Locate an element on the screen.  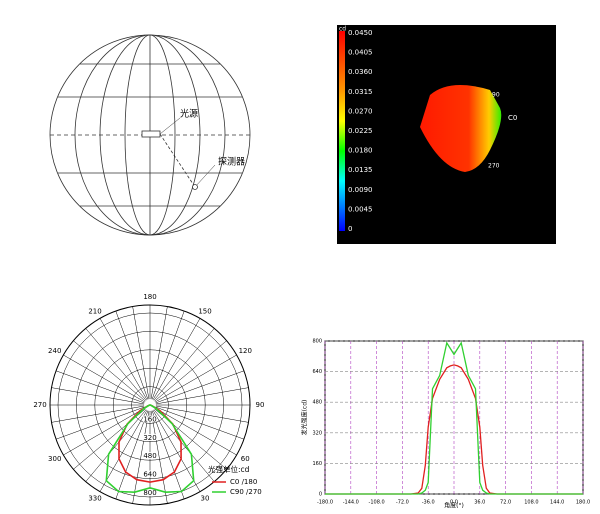
y-tick-label: 480 is located at coordinates (317, 403).